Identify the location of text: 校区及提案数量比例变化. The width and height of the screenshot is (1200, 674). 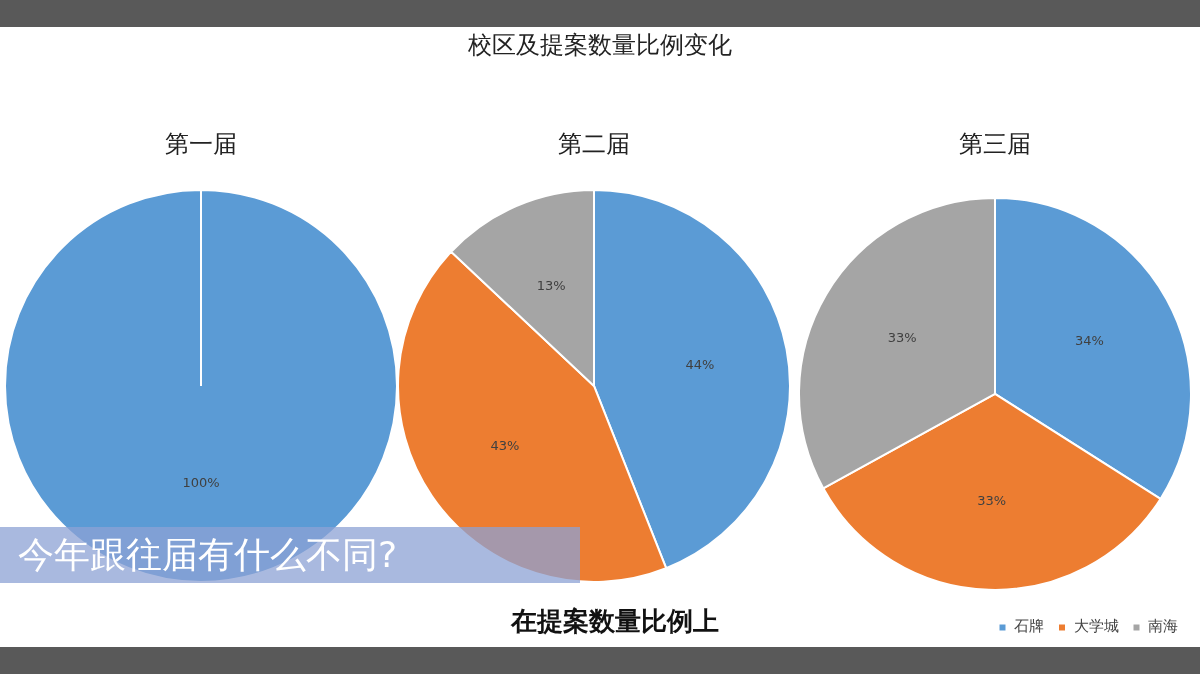
(600, 45).